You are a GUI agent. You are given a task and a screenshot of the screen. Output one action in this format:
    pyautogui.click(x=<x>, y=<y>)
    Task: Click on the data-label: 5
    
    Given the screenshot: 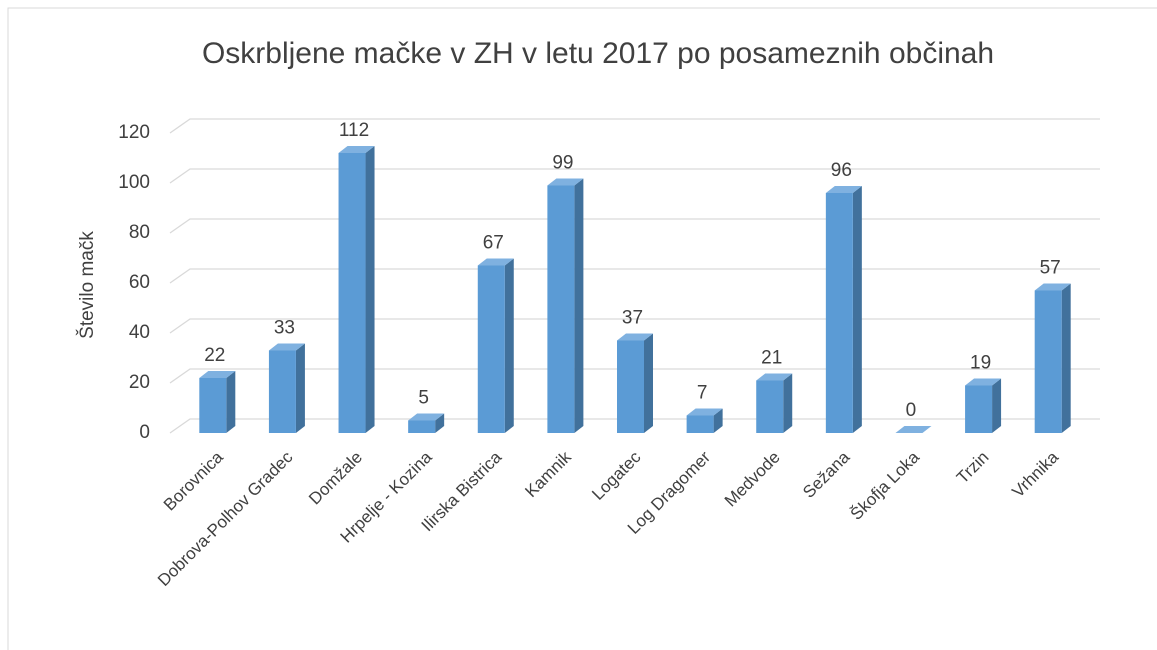 What is the action you would take?
    pyautogui.click(x=423, y=398)
    